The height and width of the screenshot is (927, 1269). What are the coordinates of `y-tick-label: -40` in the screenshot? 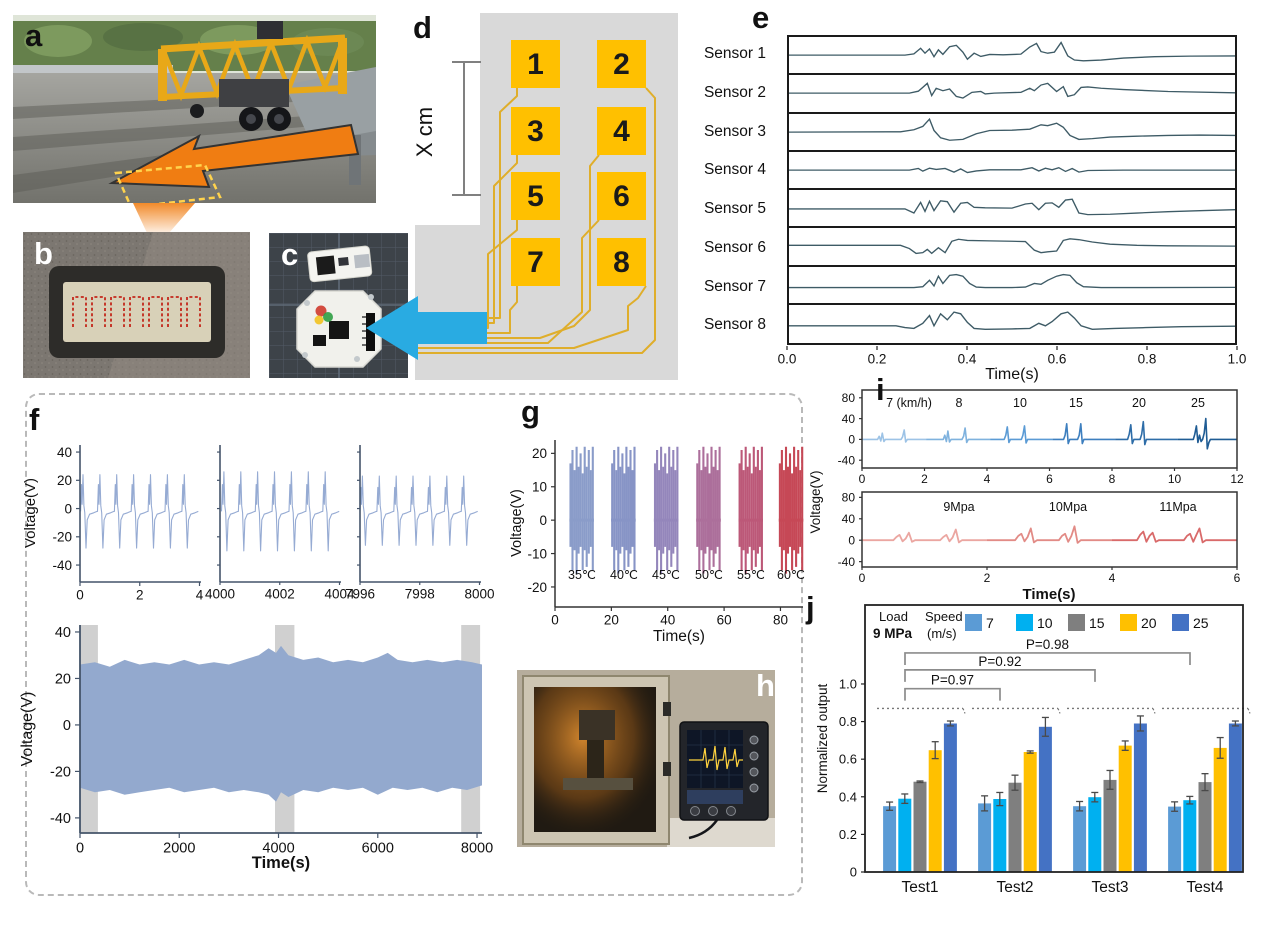 It's located at (60, 819).